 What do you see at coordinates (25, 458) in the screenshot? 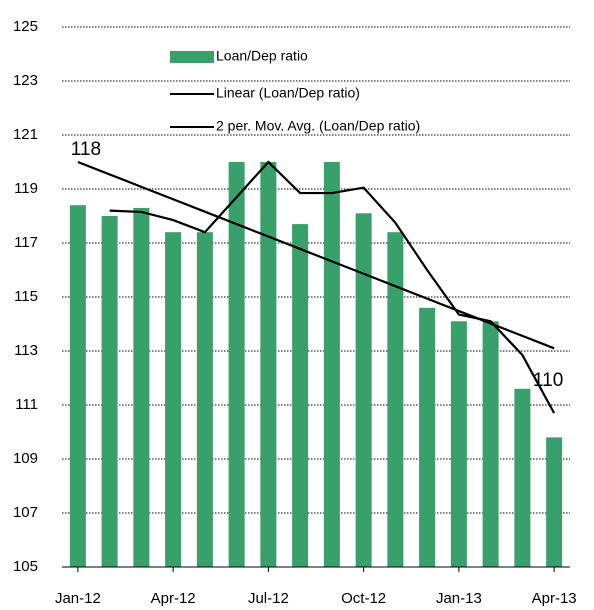
I see `y-tick-label: 109` at bounding box center [25, 458].